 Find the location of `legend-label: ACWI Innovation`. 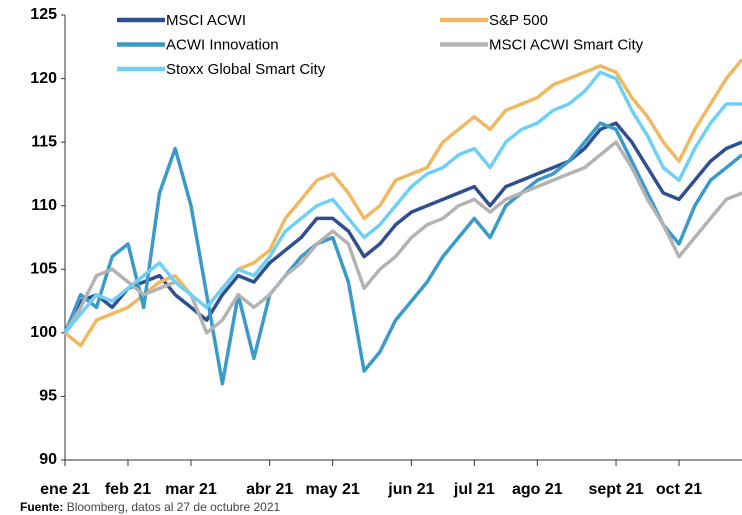

legend-label: ACWI Innovation is located at coordinates (222, 44).